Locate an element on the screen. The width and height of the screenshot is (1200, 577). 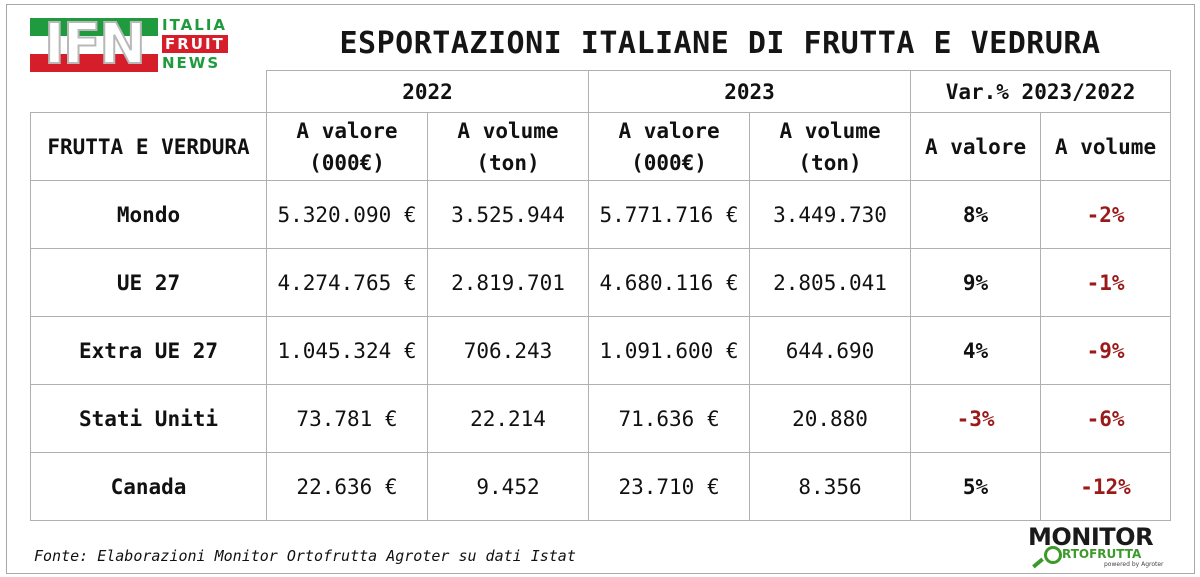
var-volume-cell: -1% is located at coordinates (1106, 282).